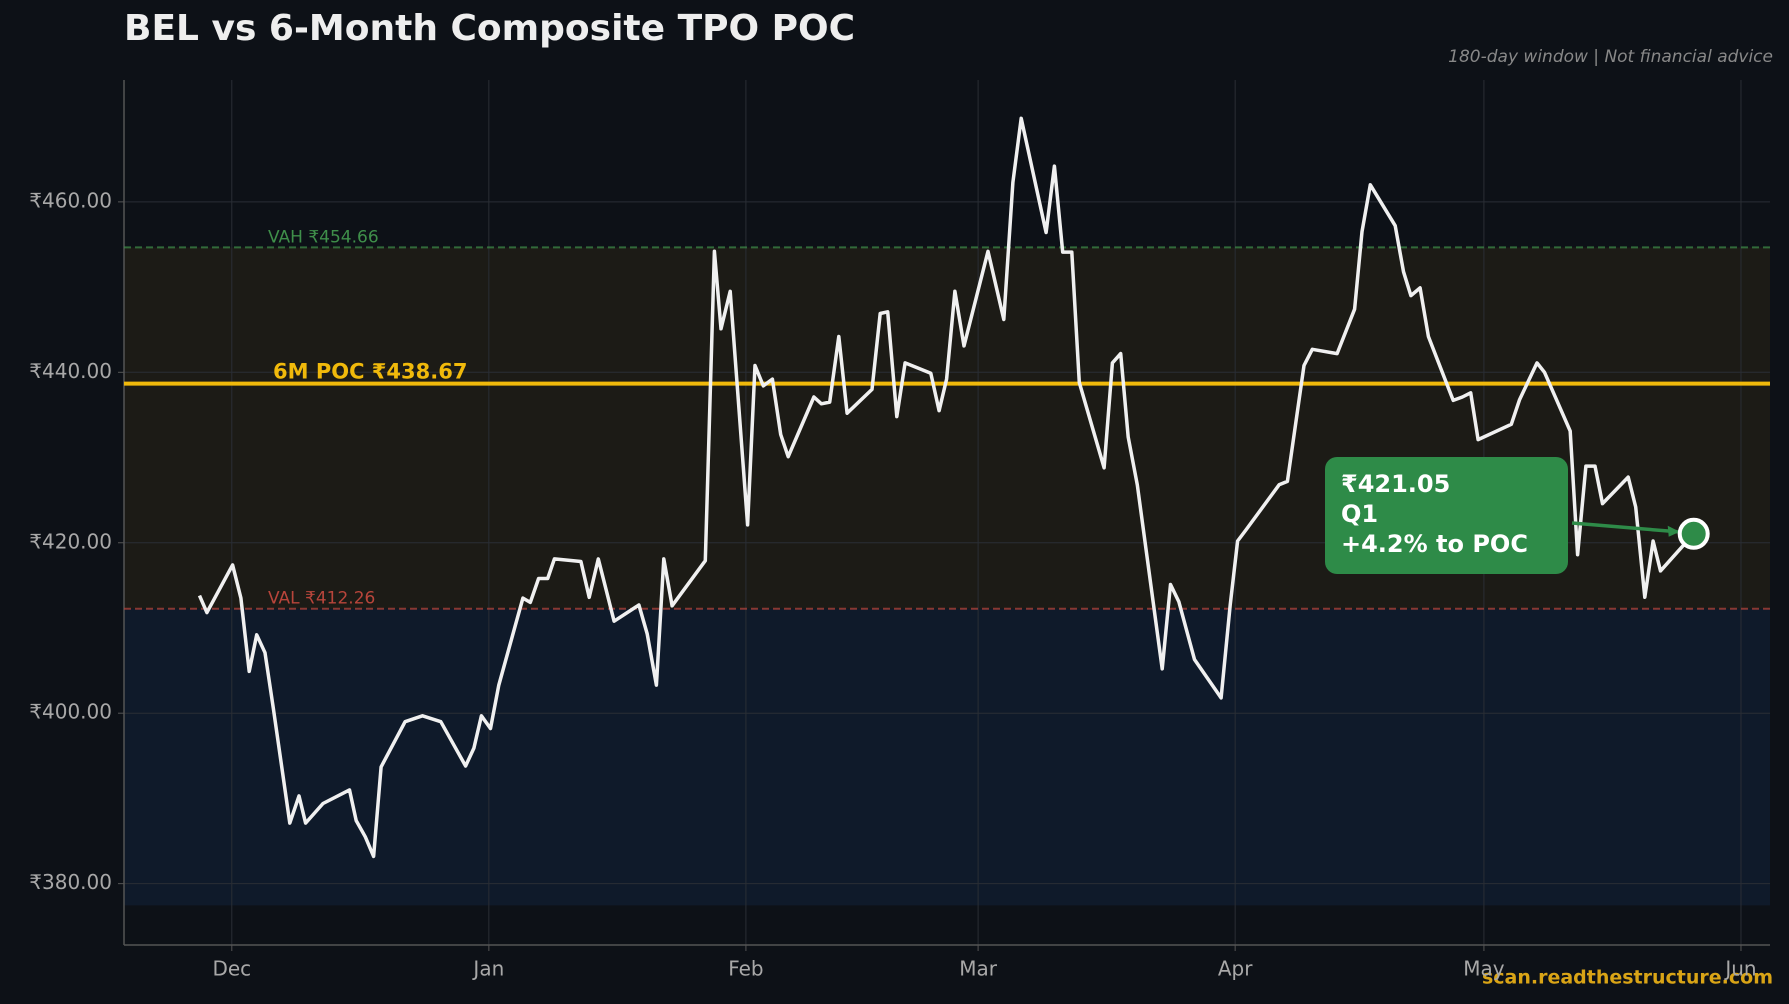 Image resolution: width=1789 pixels, height=1004 pixels. I want to click on annotation-text: Q1, so click(1359, 514).